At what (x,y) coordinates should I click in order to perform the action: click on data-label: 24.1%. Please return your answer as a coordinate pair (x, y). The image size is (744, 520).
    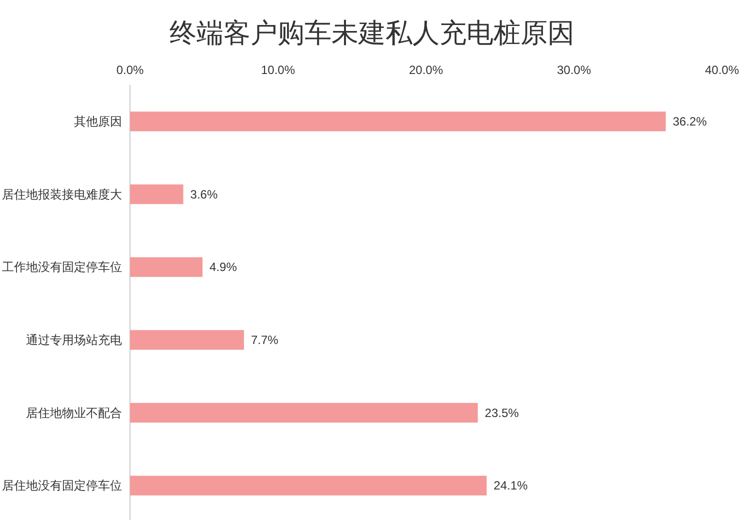
    Looking at the image, I should click on (511, 485).